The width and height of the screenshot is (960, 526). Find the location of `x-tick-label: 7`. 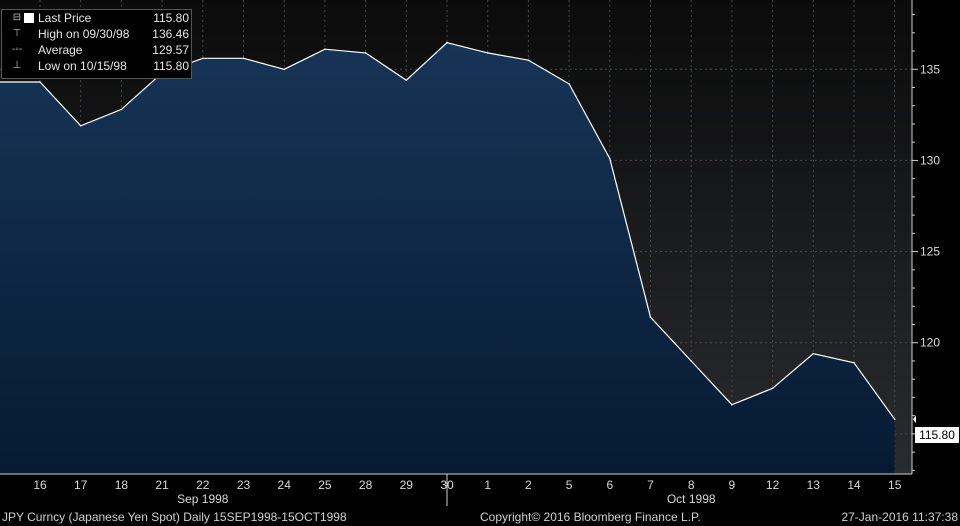

x-tick-label: 7 is located at coordinates (650, 485).